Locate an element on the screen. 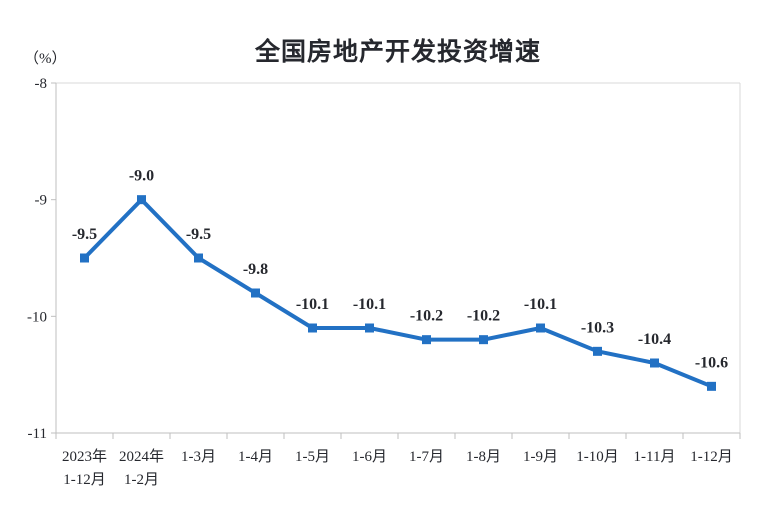  x-axis-tick-label: 1-3月 is located at coordinates (198, 457).